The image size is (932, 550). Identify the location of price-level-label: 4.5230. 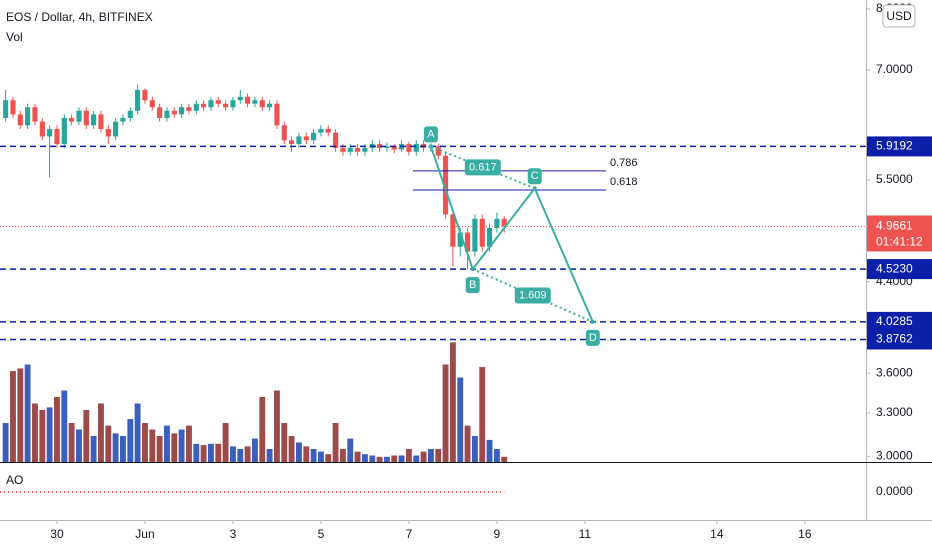
(894, 268).